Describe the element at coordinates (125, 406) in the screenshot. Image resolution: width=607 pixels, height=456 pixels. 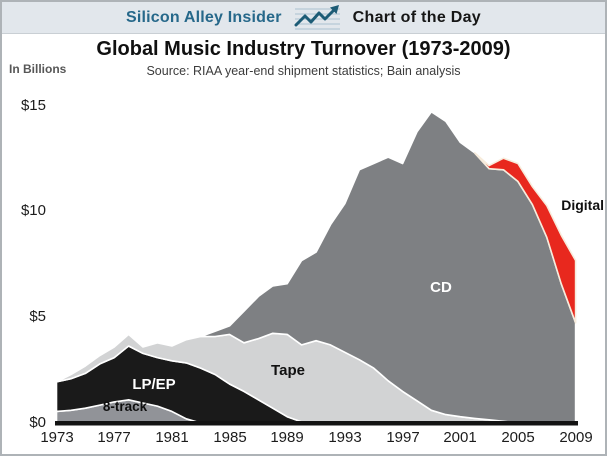
I see `series-label-8-track: 8-track` at that location.